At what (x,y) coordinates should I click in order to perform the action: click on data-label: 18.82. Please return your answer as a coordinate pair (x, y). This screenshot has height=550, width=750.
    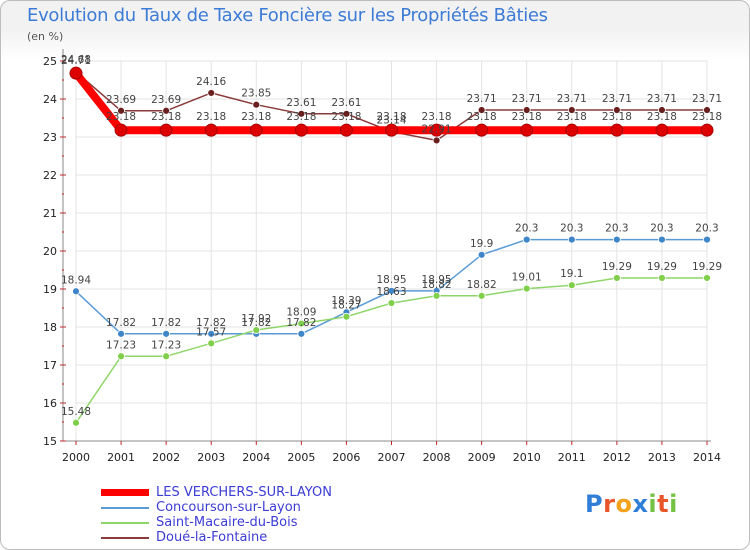
    Looking at the image, I should click on (482, 285).